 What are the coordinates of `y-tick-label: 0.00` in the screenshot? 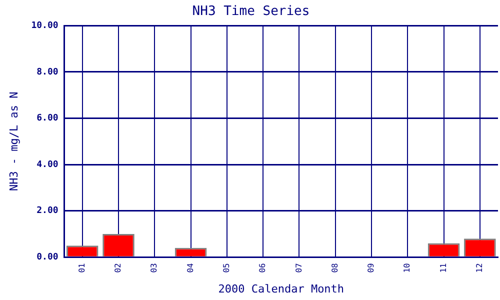 It's located at (47, 257).